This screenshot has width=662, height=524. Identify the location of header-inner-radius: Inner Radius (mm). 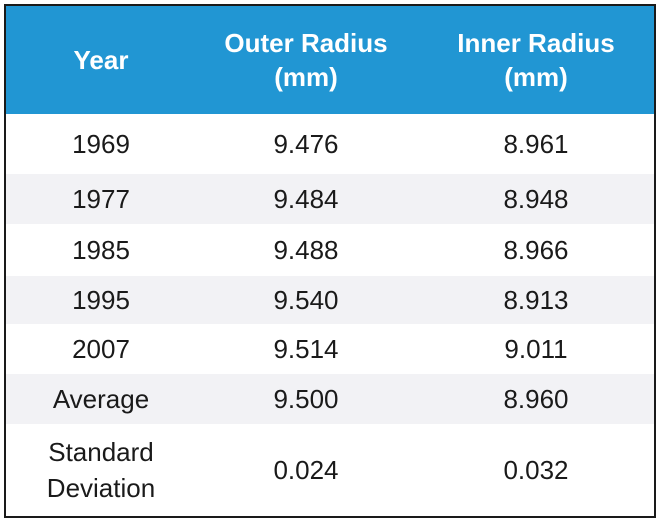
(536, 60).